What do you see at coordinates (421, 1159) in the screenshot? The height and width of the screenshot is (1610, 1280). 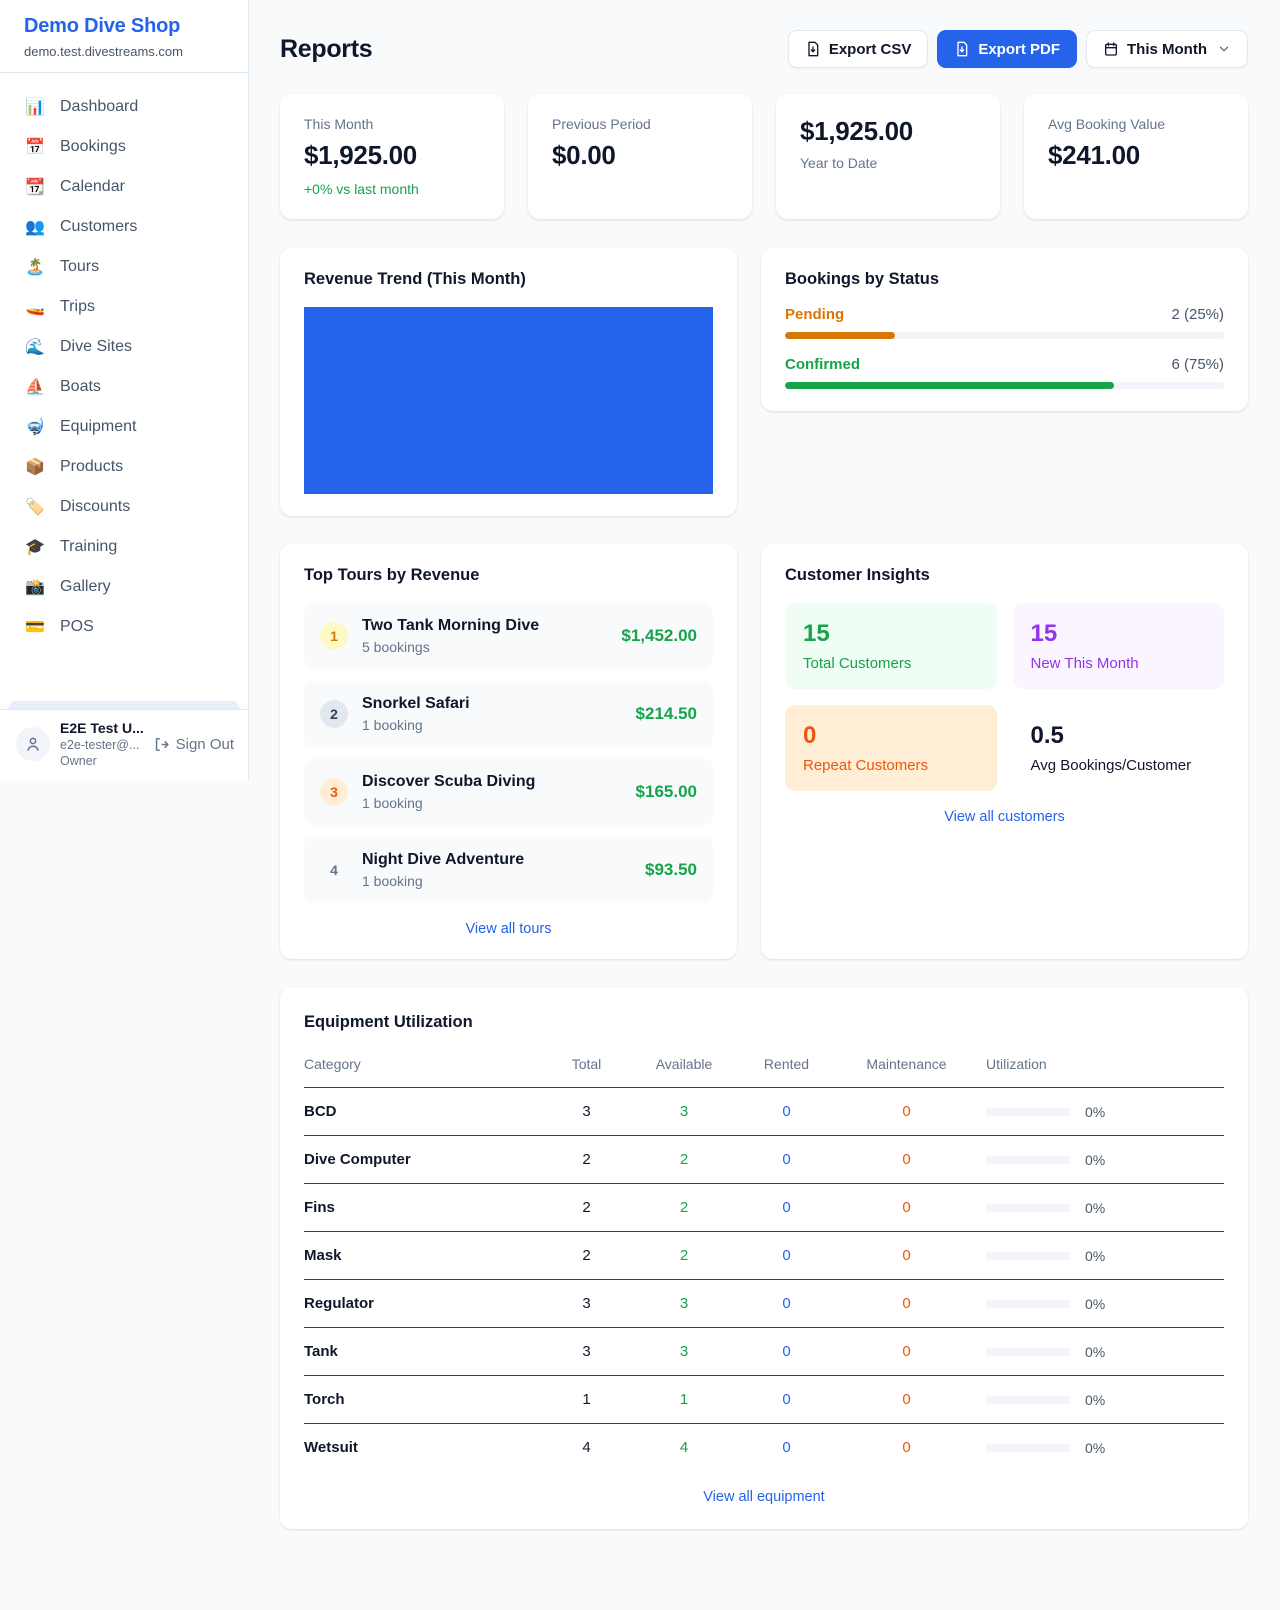 I see `cell-category: Dive Computer` at bounding box center [421, 1159].